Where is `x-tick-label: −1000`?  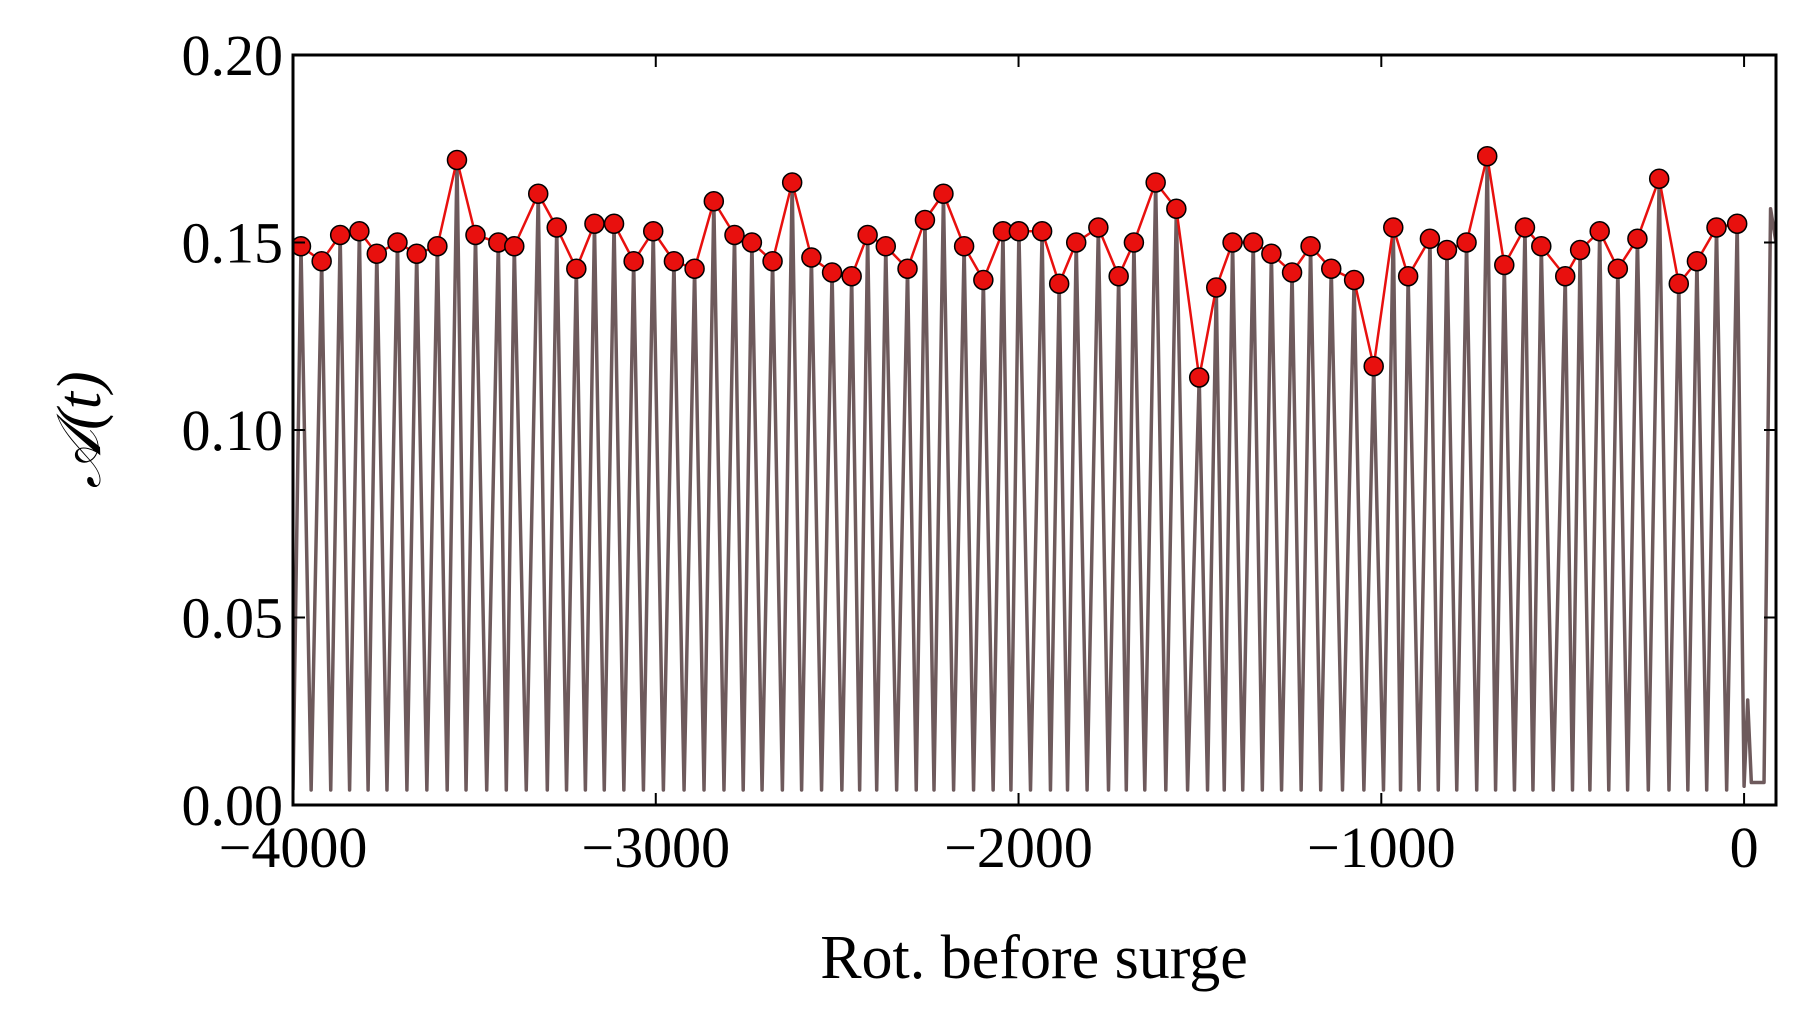 x-tick-label: −1000 is located at coordinates (1381, 847).